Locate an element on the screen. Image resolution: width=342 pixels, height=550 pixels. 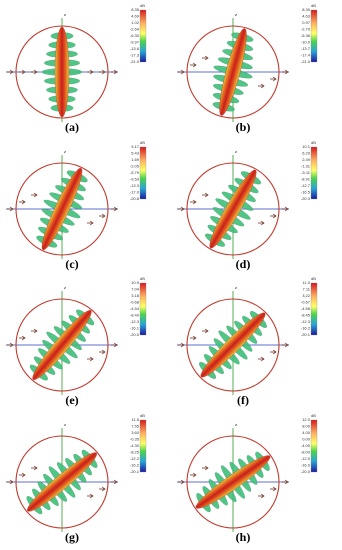
colorbar-tick: -8.91 is located at coordinates (306, 179).